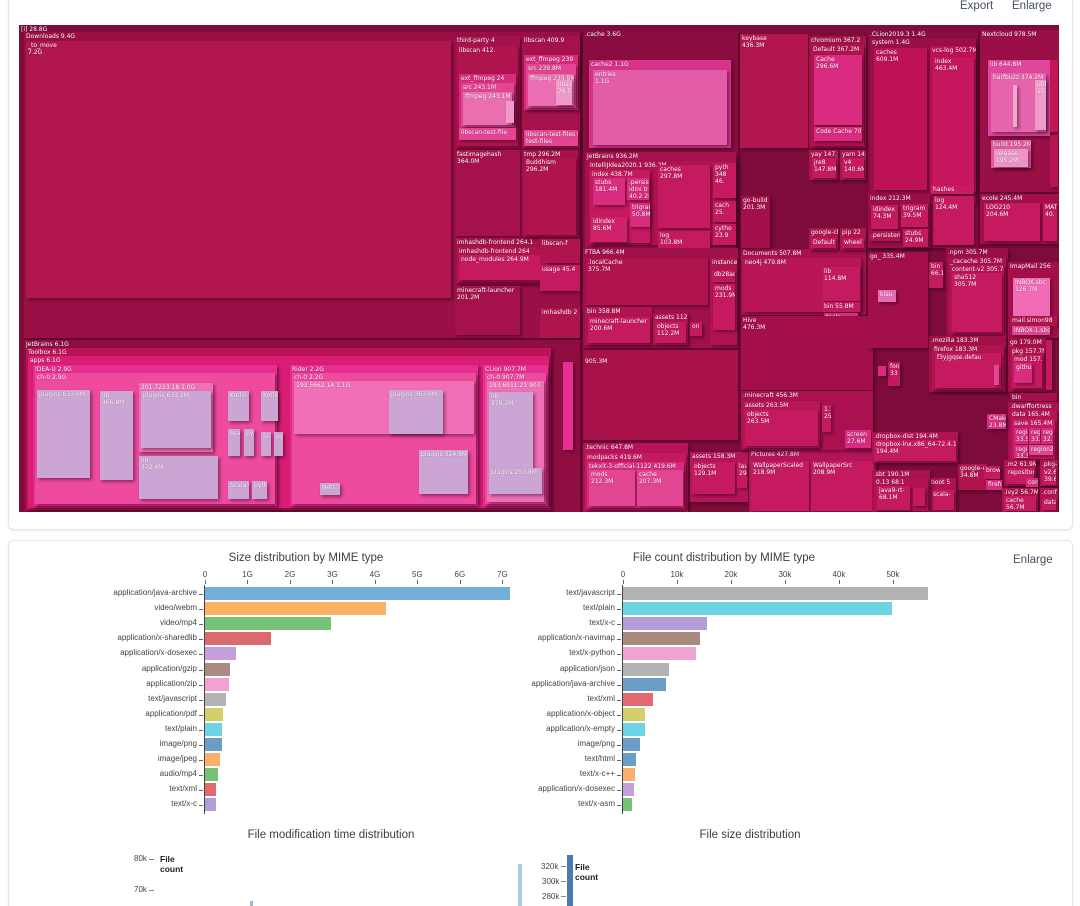 This screenshot has height=906, width=1080. Describe the element at coordinates (1021, 436) in the screenshot. I see `treemap-block: regio 33.5` at that location.